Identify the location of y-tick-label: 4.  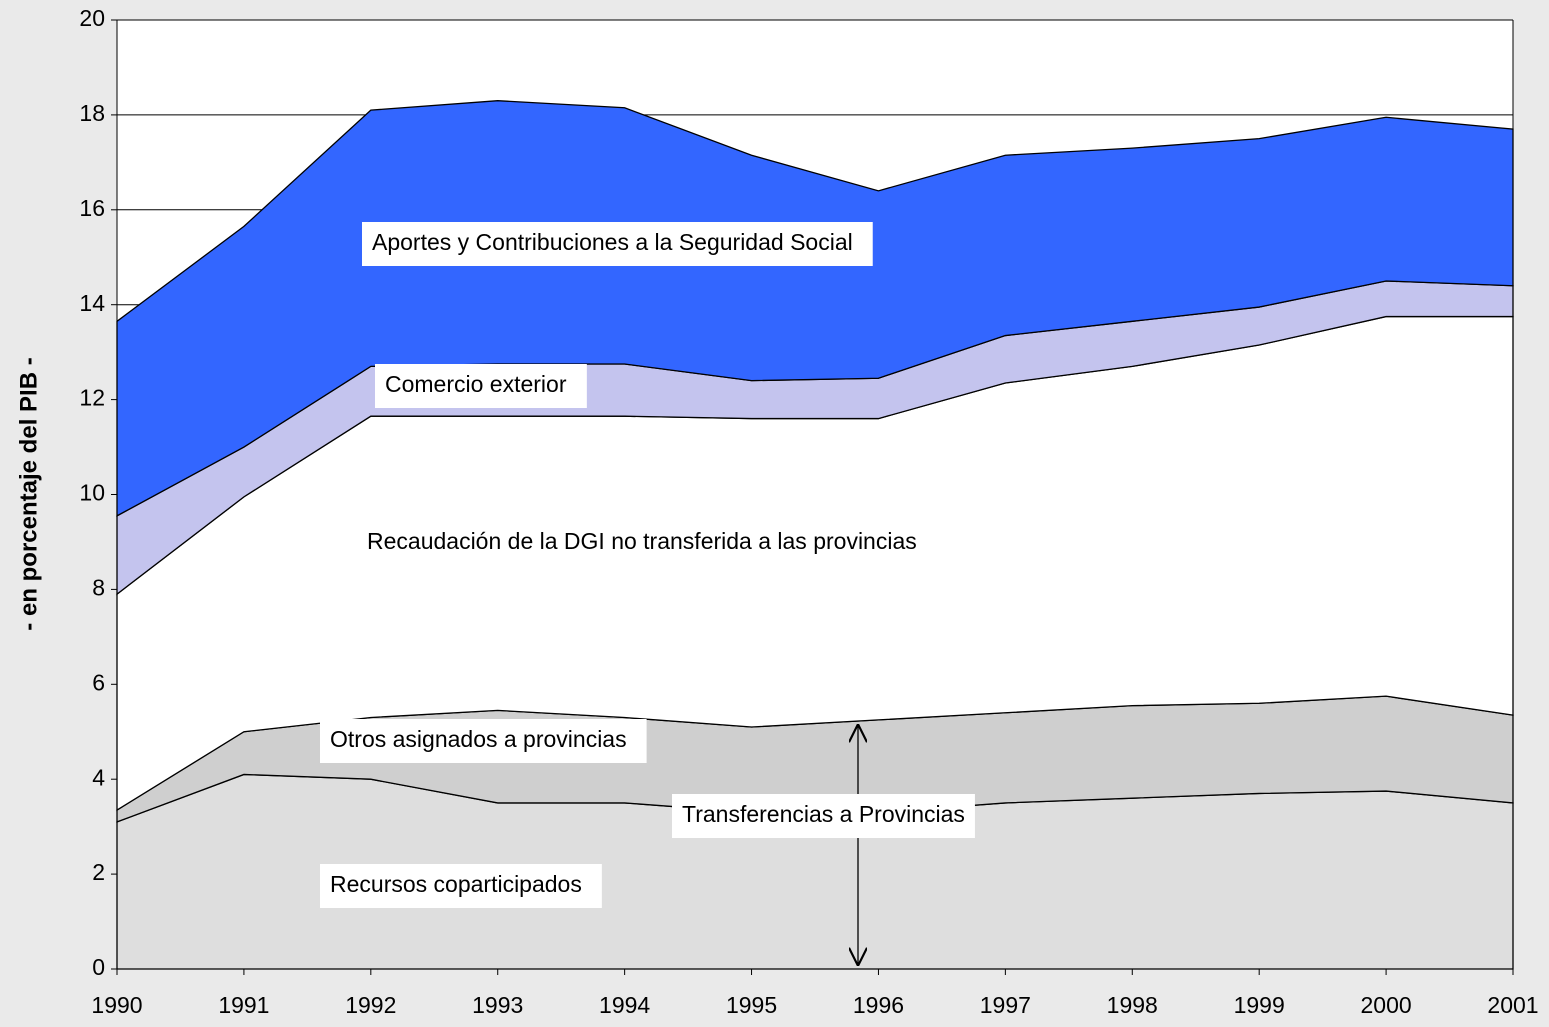
(98, 777).